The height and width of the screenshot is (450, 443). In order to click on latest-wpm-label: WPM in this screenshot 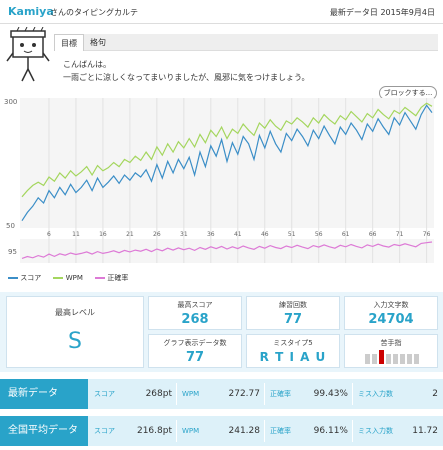, I will do `click(191, 394)`.